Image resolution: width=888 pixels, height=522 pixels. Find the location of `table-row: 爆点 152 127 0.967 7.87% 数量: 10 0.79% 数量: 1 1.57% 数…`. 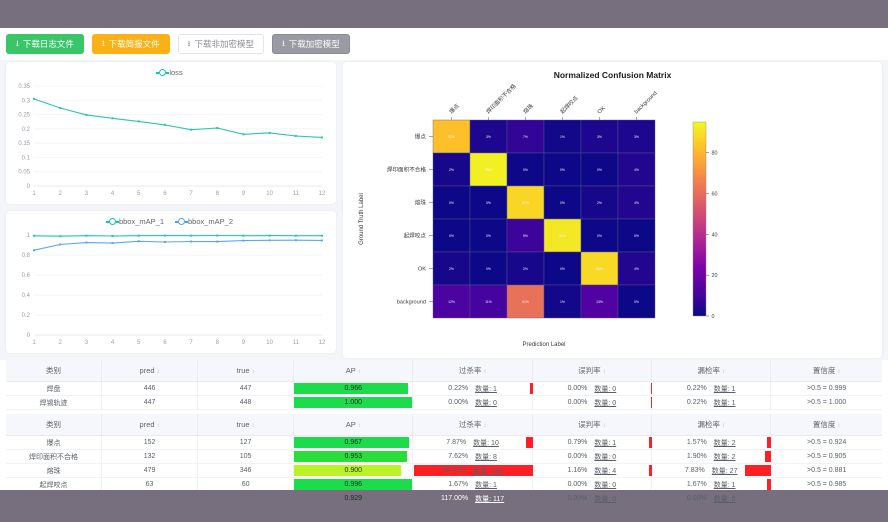

table-row: 爆点 152 127 0.967 7.87% 数量: 10 0.79% 数量: 1 1.57% 数… is located at coordinates (444, 442).